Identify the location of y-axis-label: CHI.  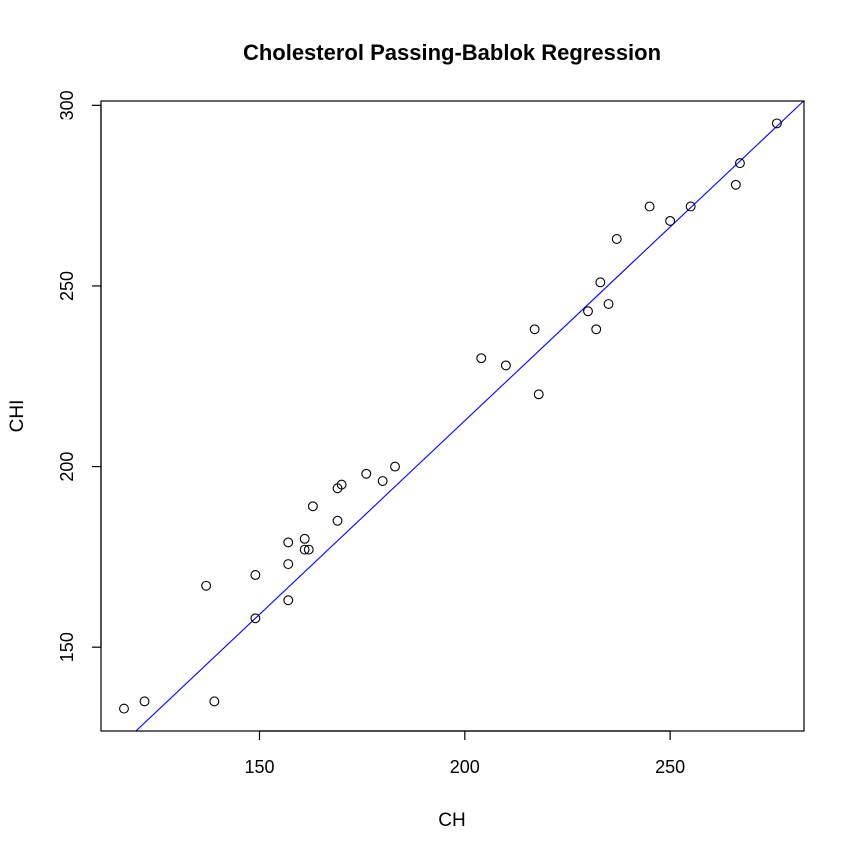
(17, 416).